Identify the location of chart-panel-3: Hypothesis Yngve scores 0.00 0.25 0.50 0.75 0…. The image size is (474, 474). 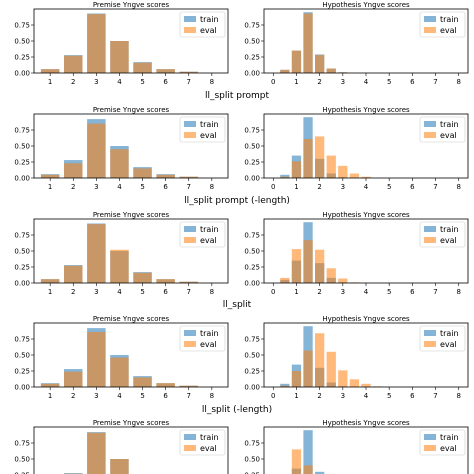
(356, 148).